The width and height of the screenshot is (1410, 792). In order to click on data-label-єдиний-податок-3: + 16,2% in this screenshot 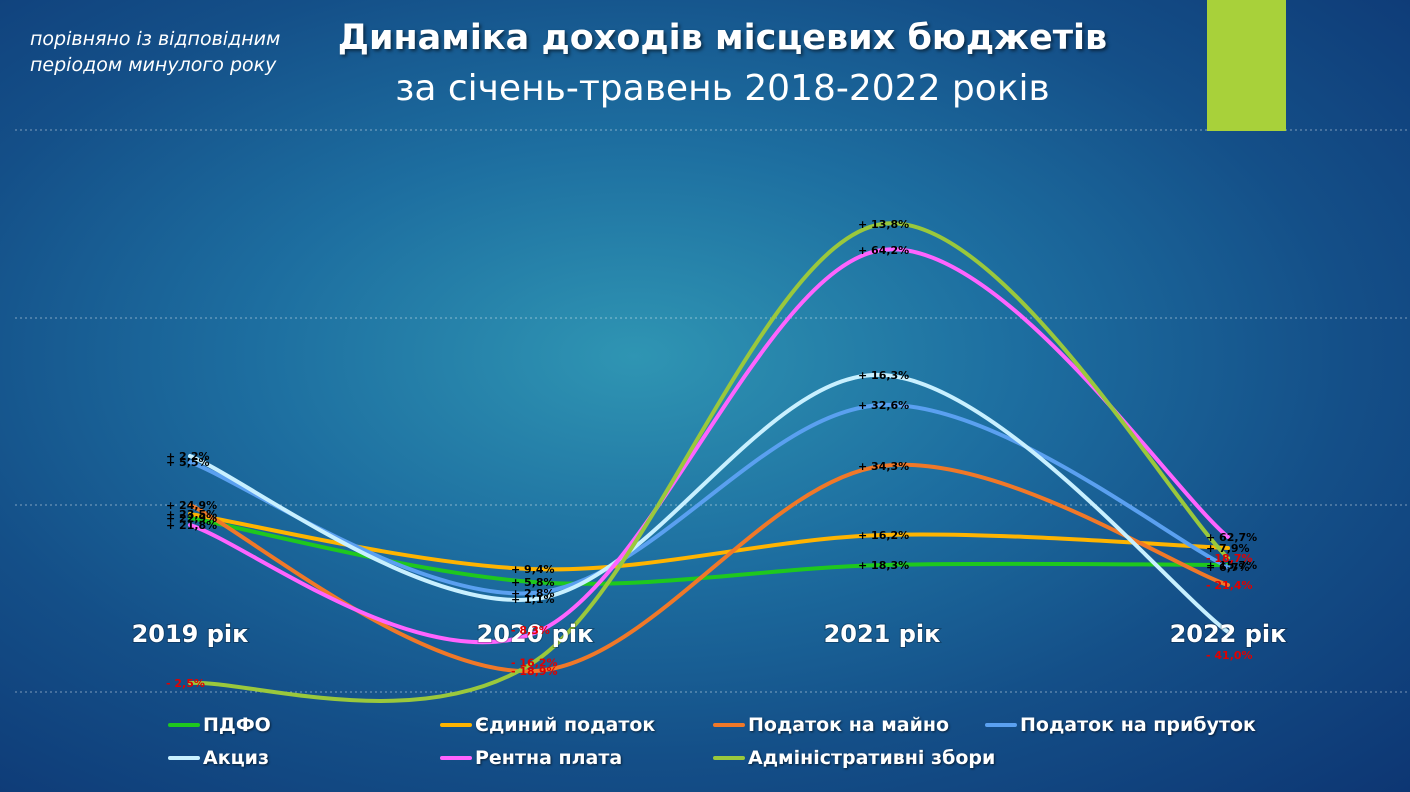, I will do `click(883, 535)`.